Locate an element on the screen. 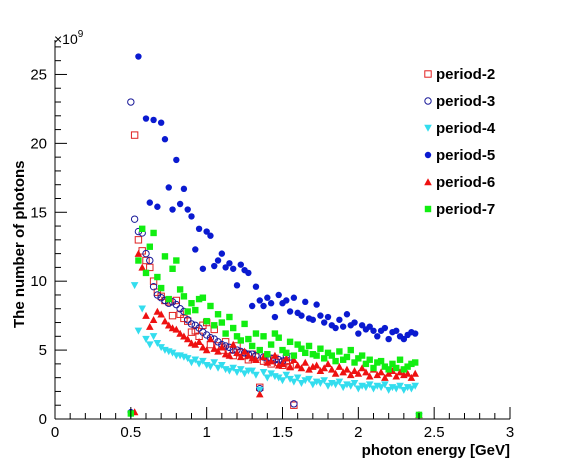  x-tick-label: 2.5 is located at coordinates (434, 432).